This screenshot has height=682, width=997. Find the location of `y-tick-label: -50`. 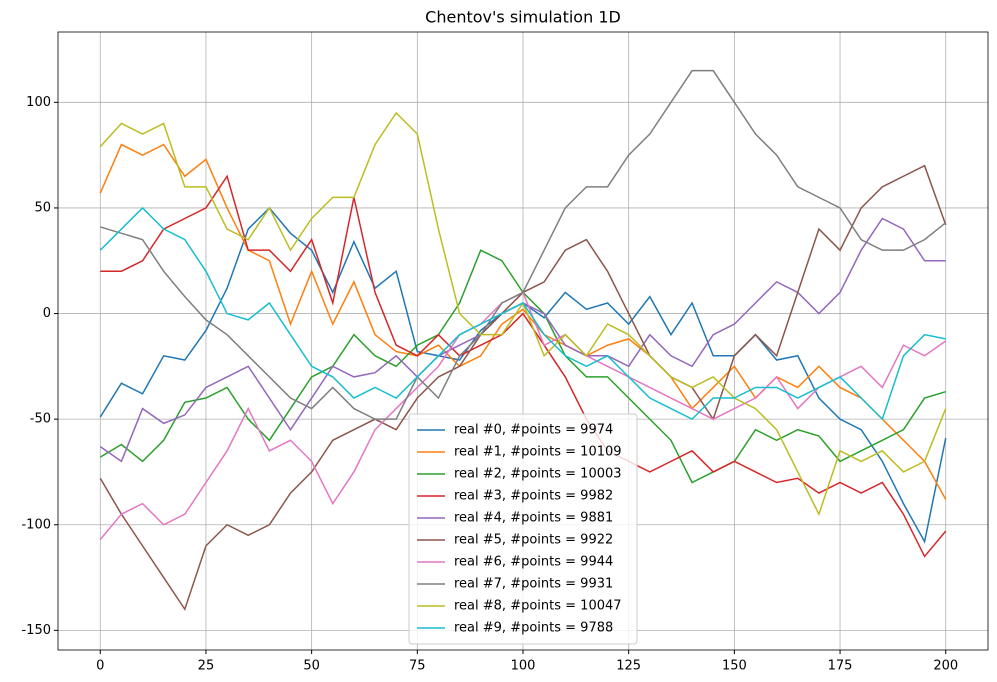

y-tick-label: -50 is located at coordinates (40, 419).